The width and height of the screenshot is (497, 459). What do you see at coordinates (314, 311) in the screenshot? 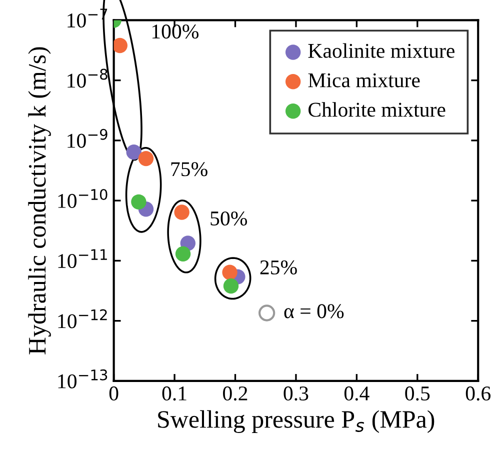
I see `annotation: α = 0%` at bounding box center [314, 311].